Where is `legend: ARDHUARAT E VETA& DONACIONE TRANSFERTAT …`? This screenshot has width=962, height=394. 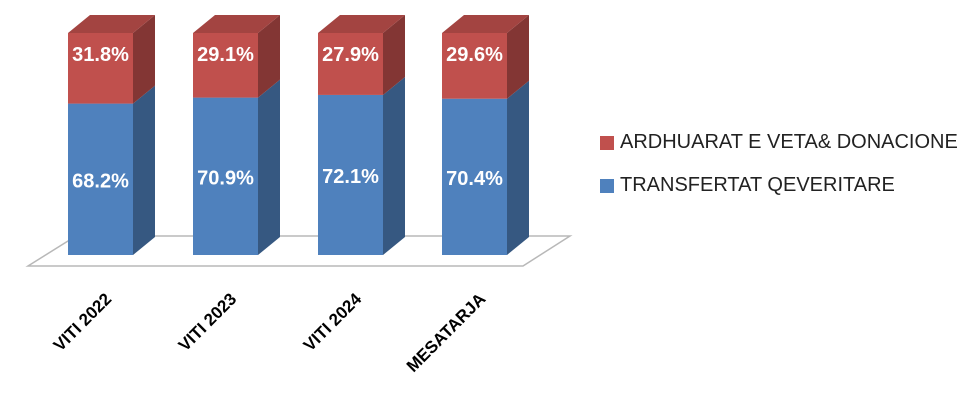 legend: ARDHUARAT E VETA& DONACIONE TRANSFERTAT … is located at coordinates (780, 164).